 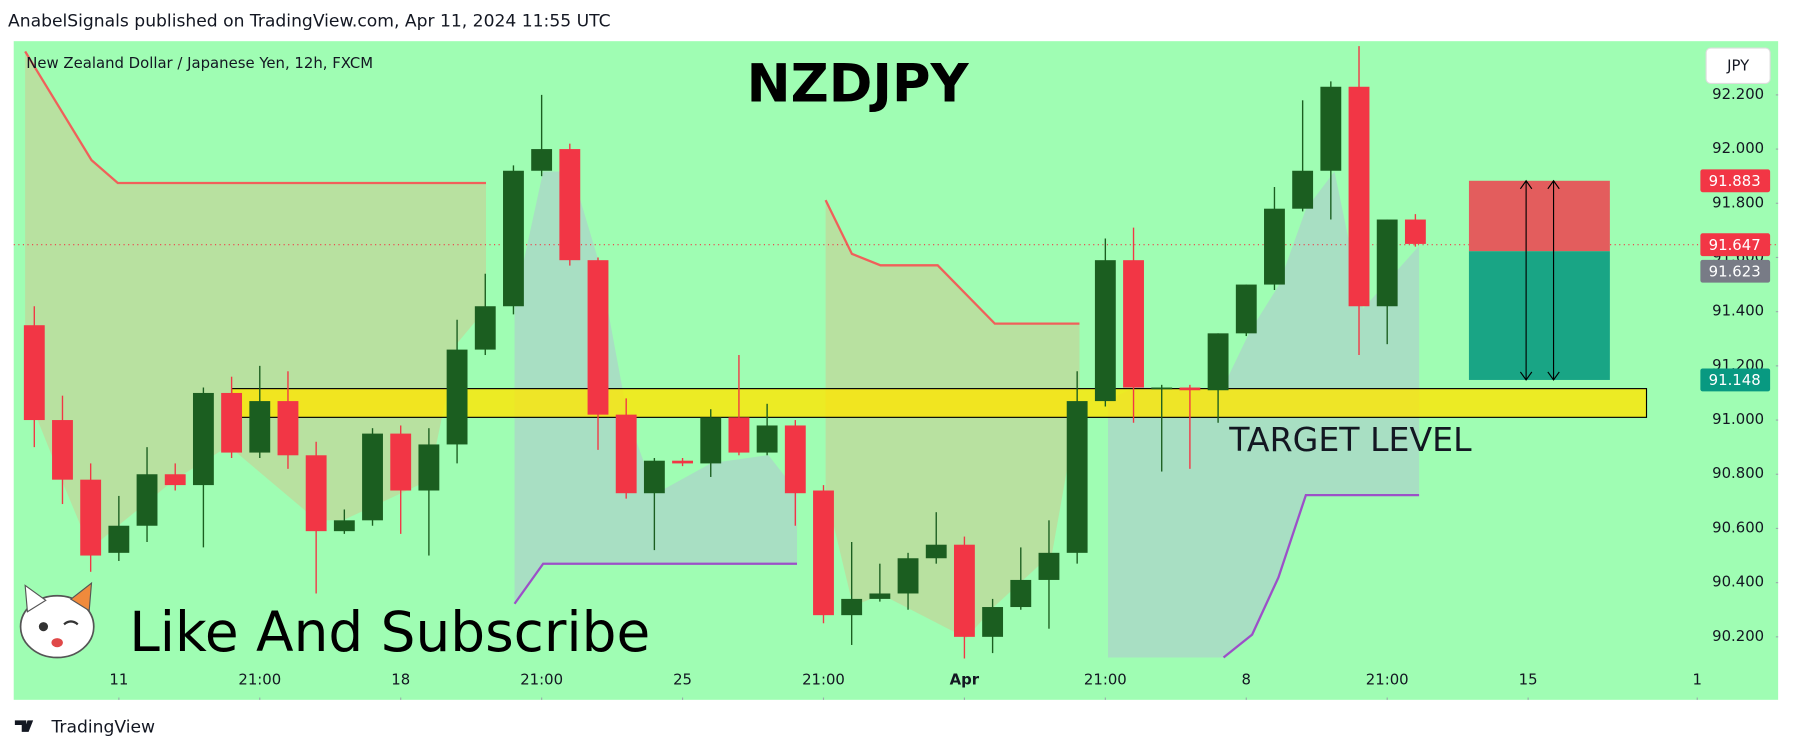 What do you see at coordinates (858, 84) in the screenshot?
I see `chart-title: NZDJPY` at bounding box center [858, 84].